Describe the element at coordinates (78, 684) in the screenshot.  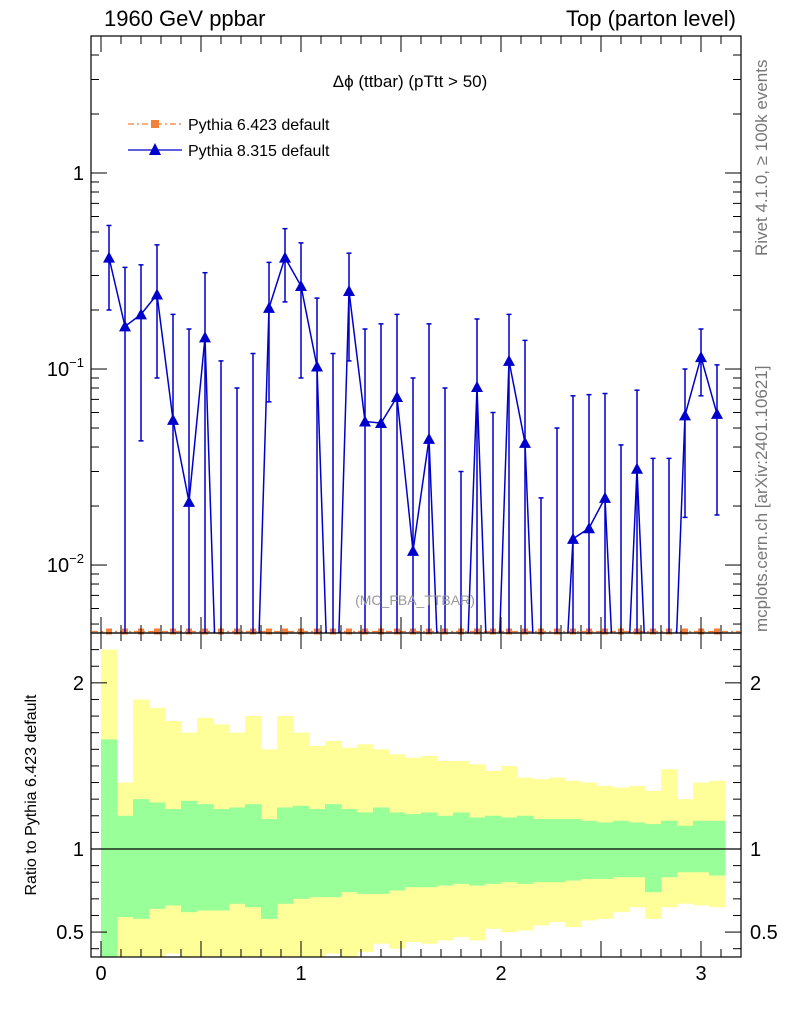
I see `ratio-y-tick-label-left: 2` at that location.